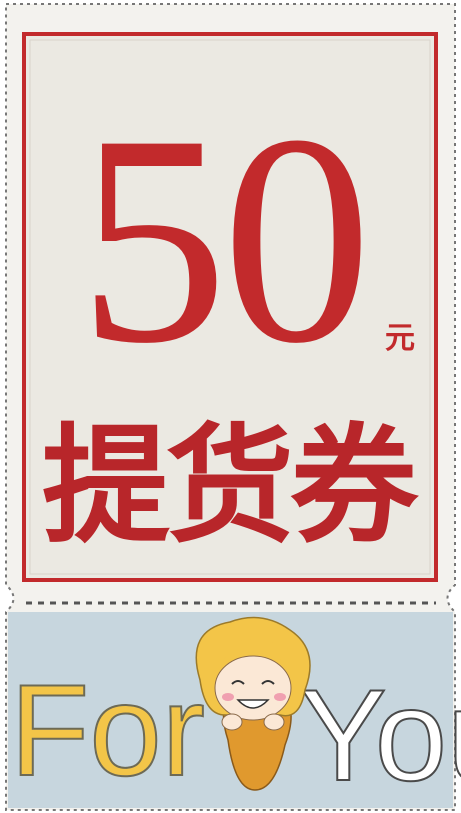 The height and width of the screenshot is (813, 461). I want to click on cartoon-girl, so click(253, 703).